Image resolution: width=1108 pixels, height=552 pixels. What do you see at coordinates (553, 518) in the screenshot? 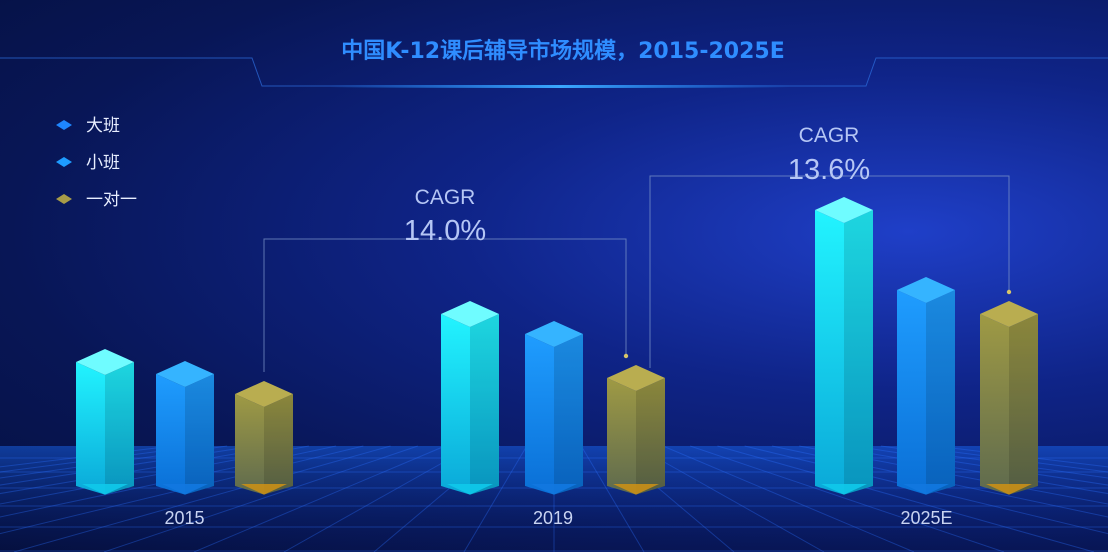
I see `x-tick-label: 2019` at bounding box center [553, 518].